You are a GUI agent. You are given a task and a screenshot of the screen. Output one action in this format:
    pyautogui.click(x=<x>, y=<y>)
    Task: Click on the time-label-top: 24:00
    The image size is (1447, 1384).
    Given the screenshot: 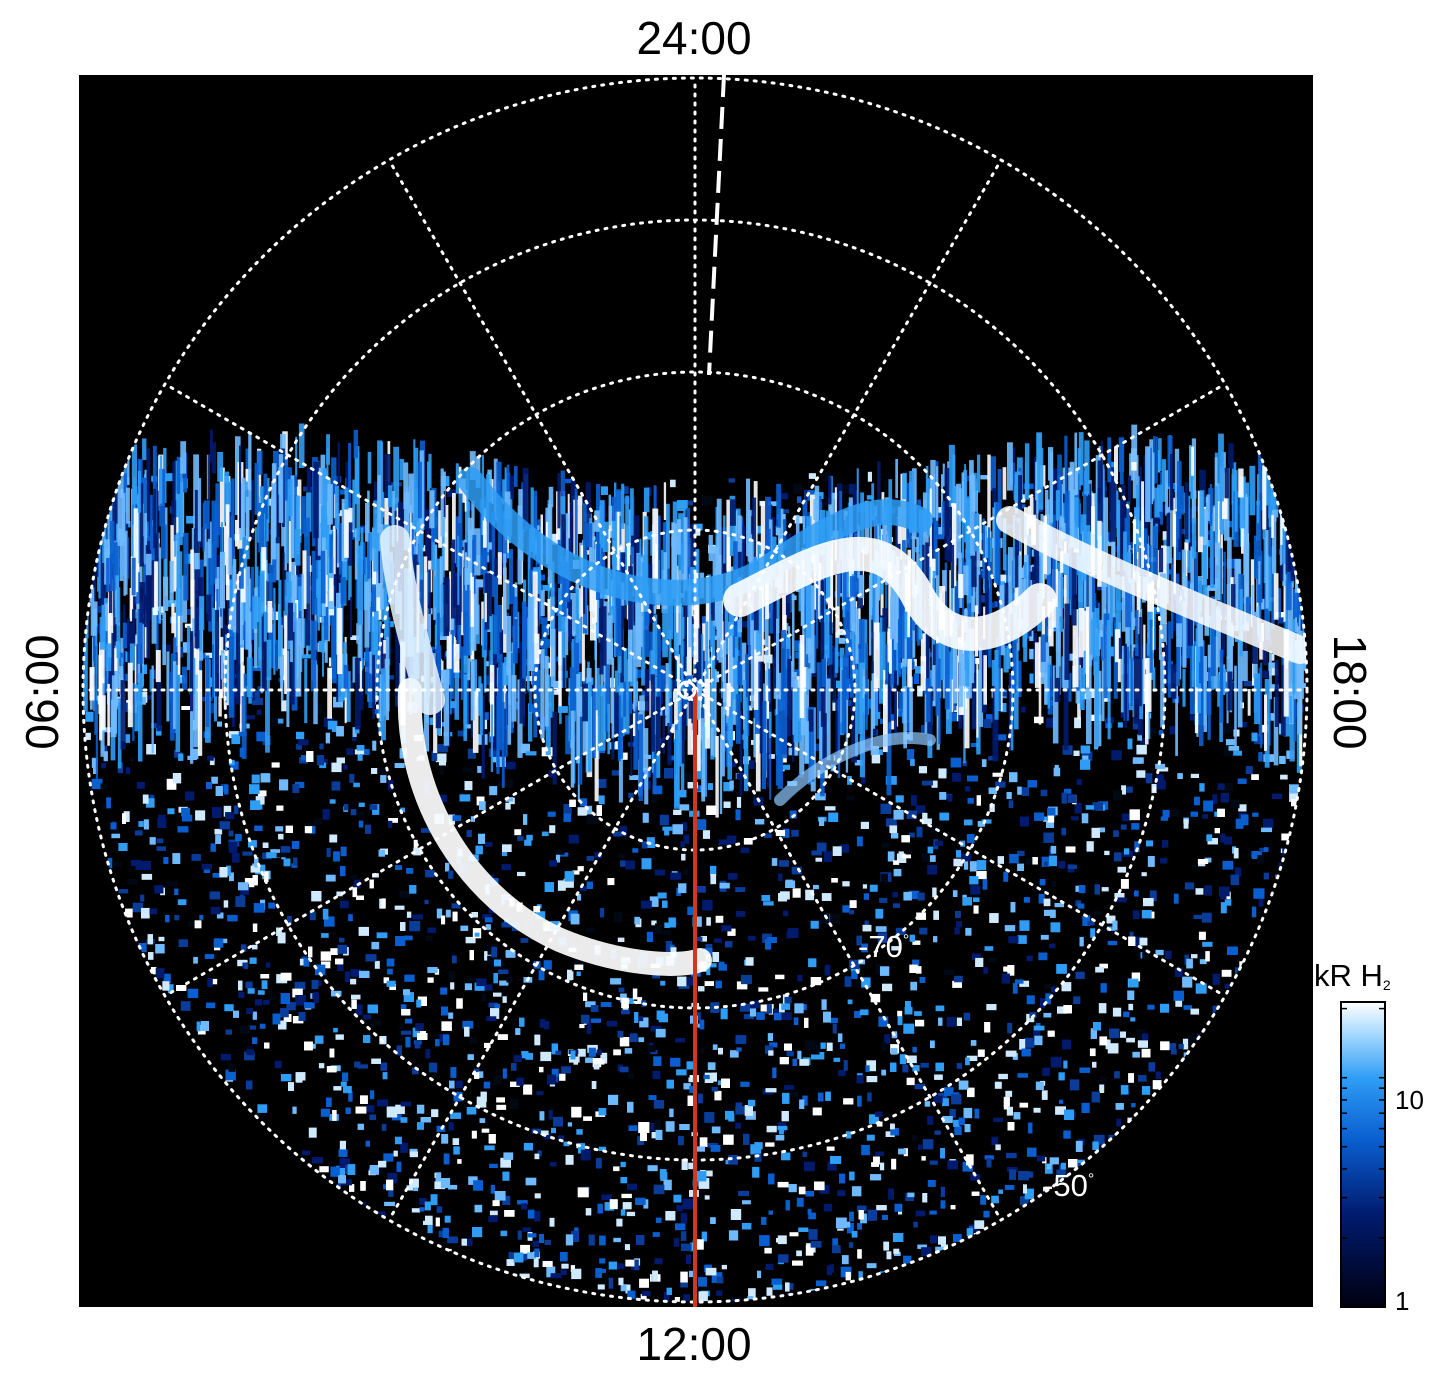 What is the action you would take?
    pyautogui.click(x=694, y=38)
    